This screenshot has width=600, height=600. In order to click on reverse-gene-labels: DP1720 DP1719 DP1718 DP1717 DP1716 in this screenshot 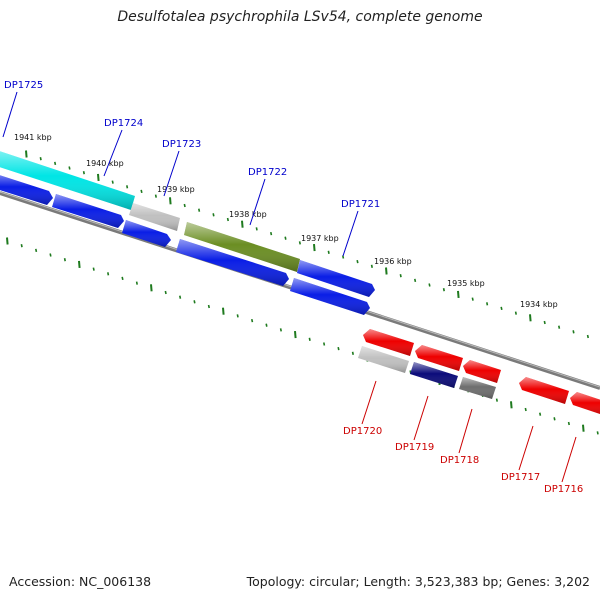, I will do `click(463, 460)`.